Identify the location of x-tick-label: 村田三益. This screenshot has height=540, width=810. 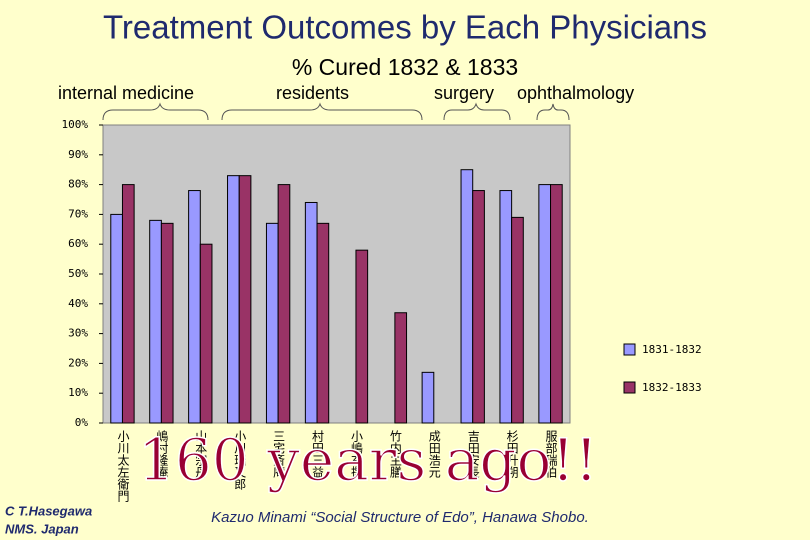
(318, 454).